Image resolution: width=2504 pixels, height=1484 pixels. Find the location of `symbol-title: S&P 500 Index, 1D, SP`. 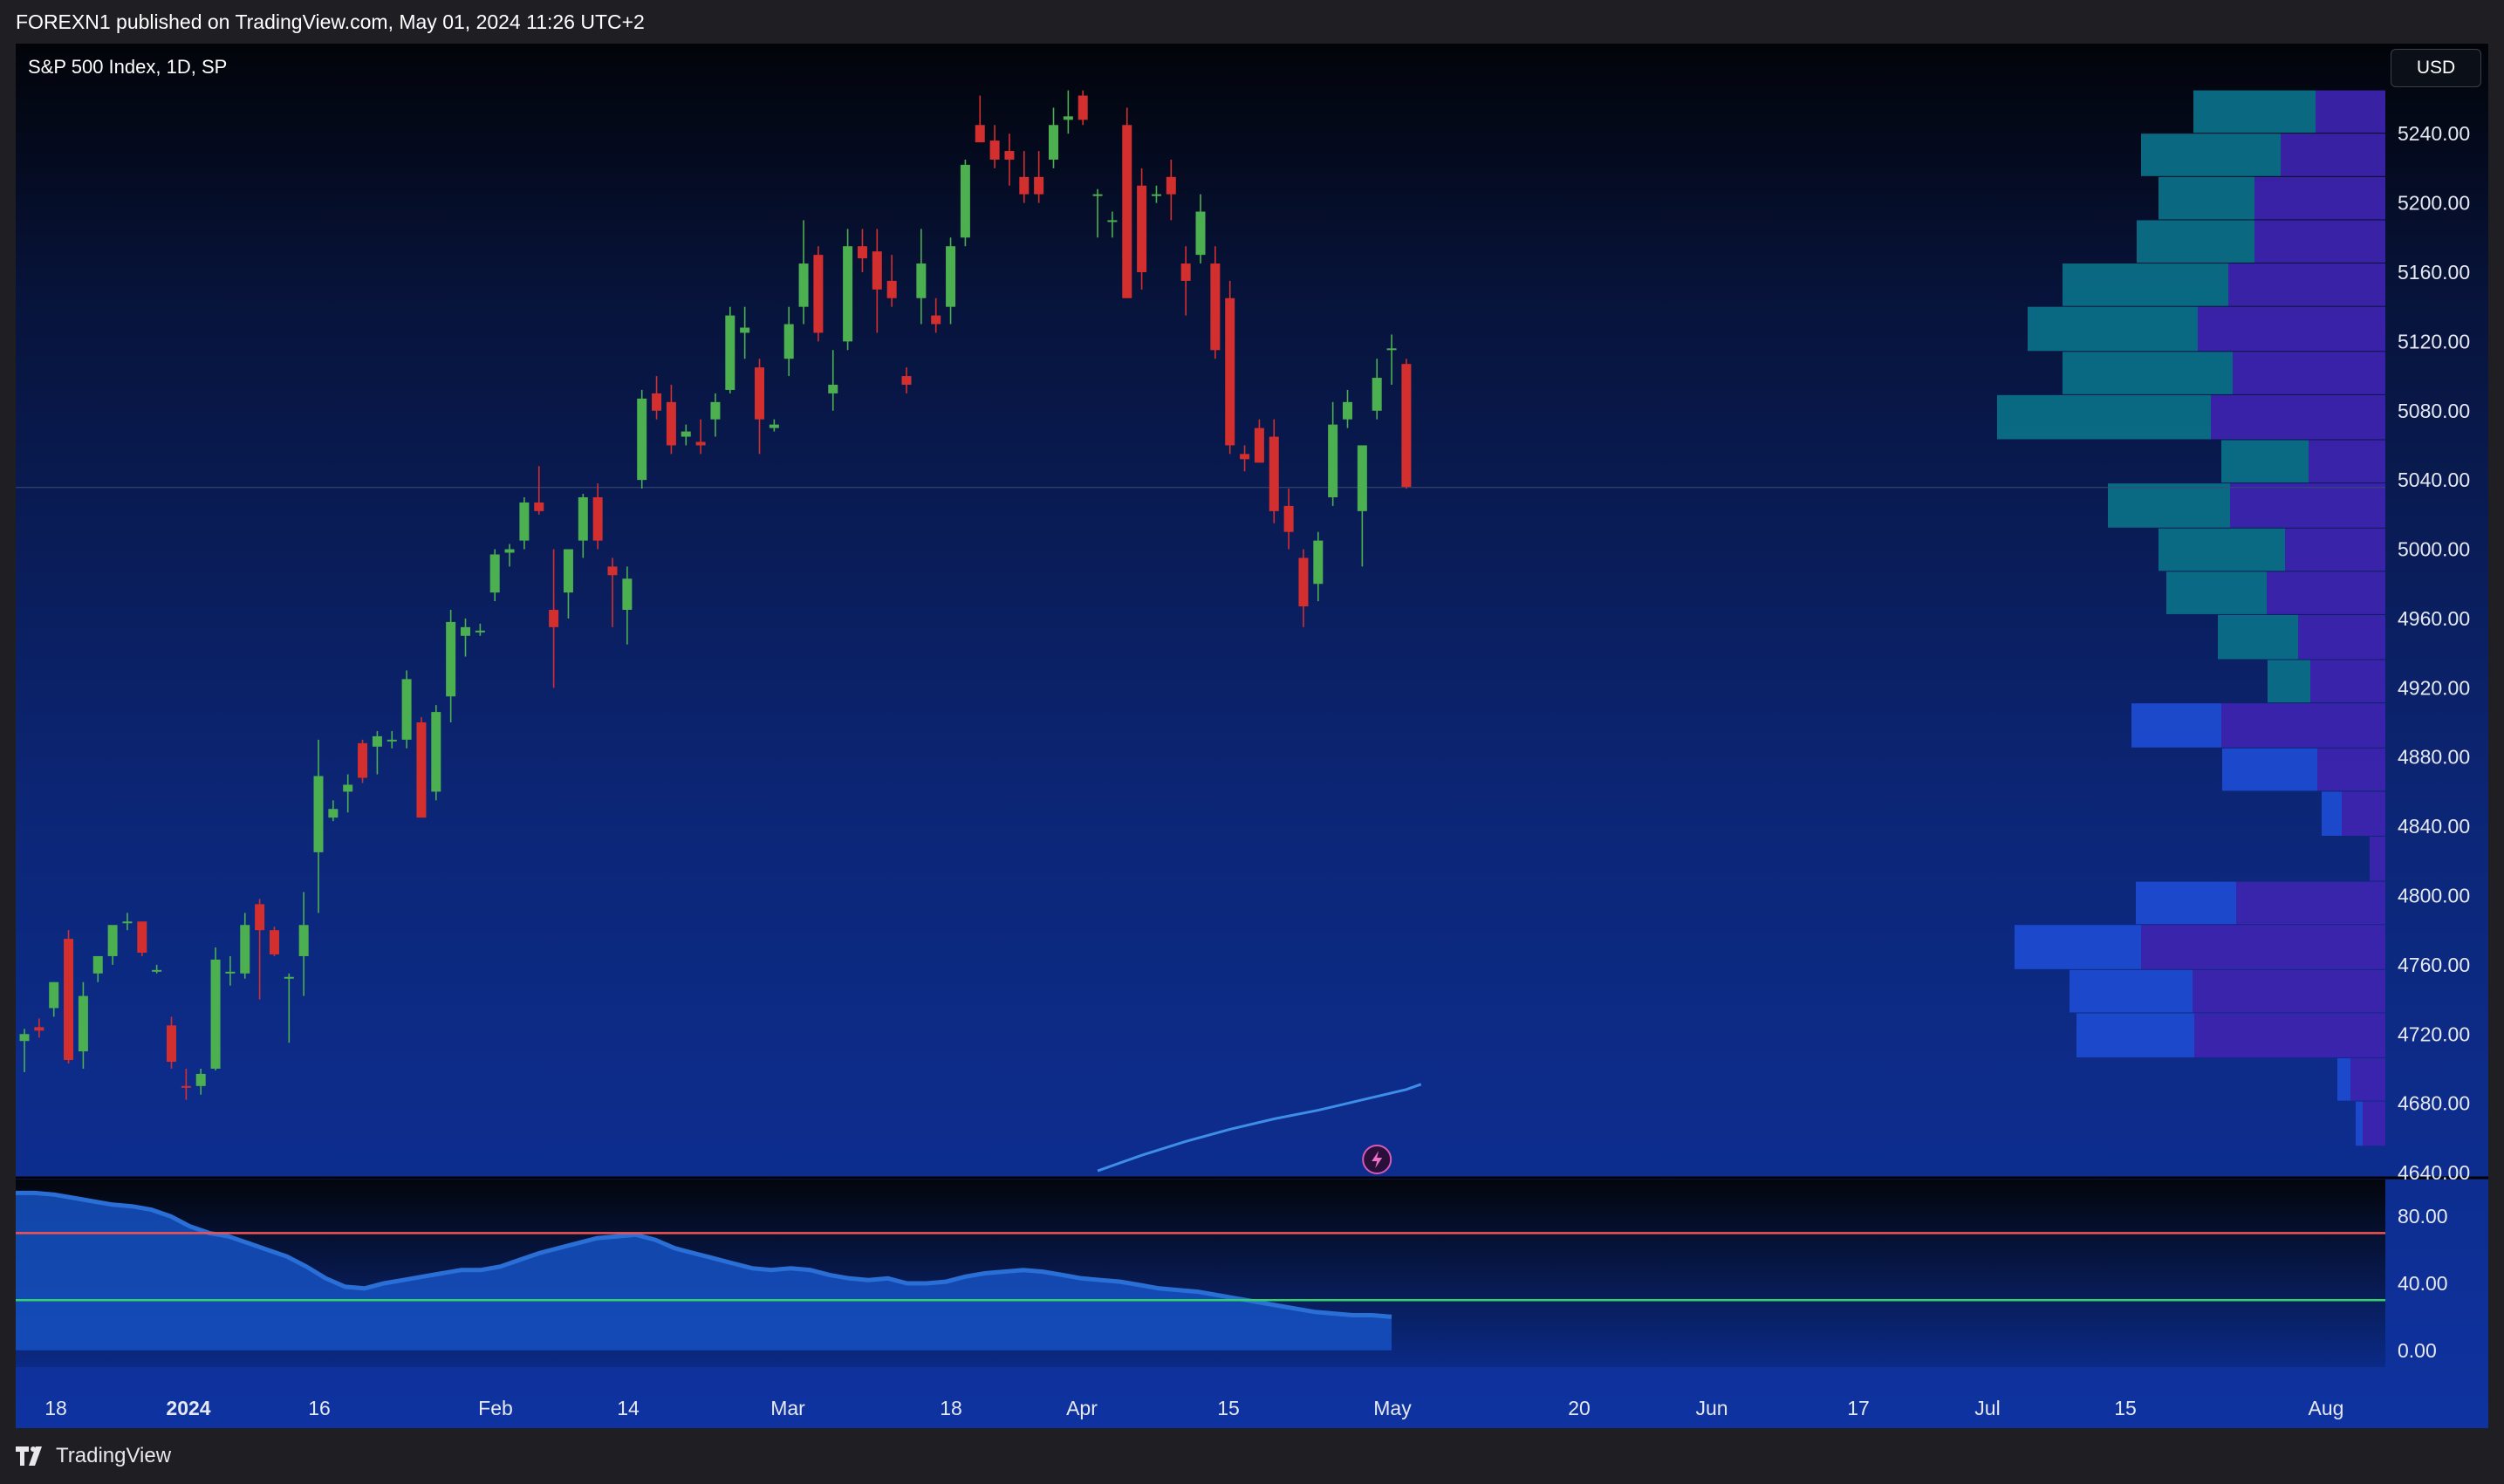

symbol-title: S&P 500 Index, 1D, SP is located at coordinates (128, 67).